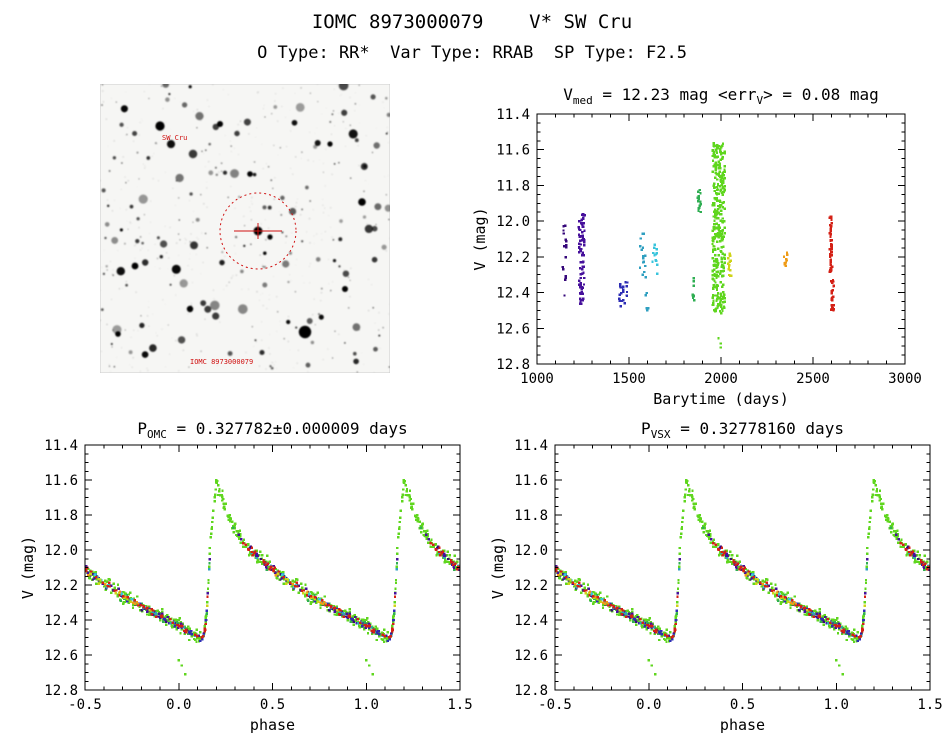 The width and height of the screenshot is (944, 747). I want to click on title-text: V, so click(568, 94).